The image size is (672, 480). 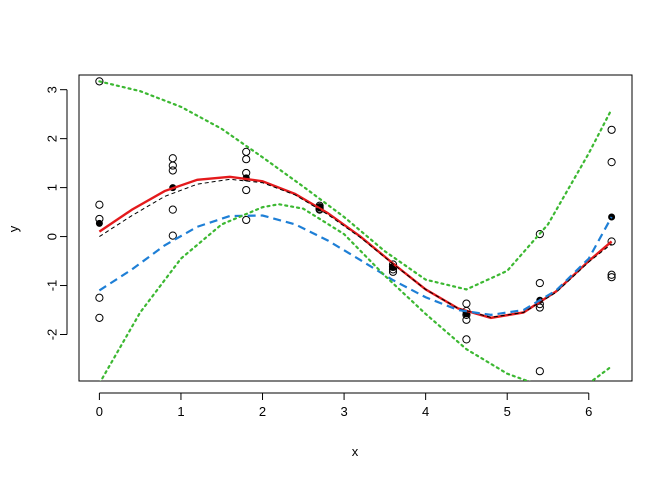 I want to click on x-tick-label: 6, so click(x=588, y=411).